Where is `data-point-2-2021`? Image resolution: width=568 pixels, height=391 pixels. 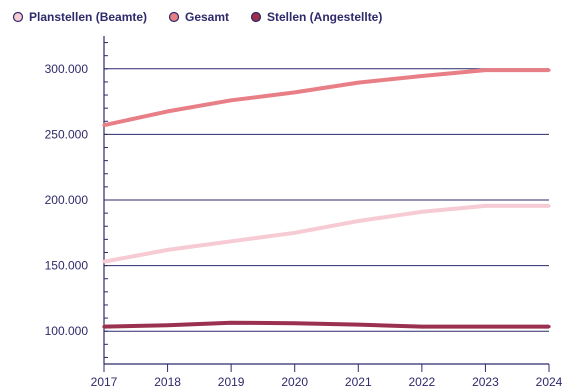
data-point-2-2021 is located at coordinates (358, 325).